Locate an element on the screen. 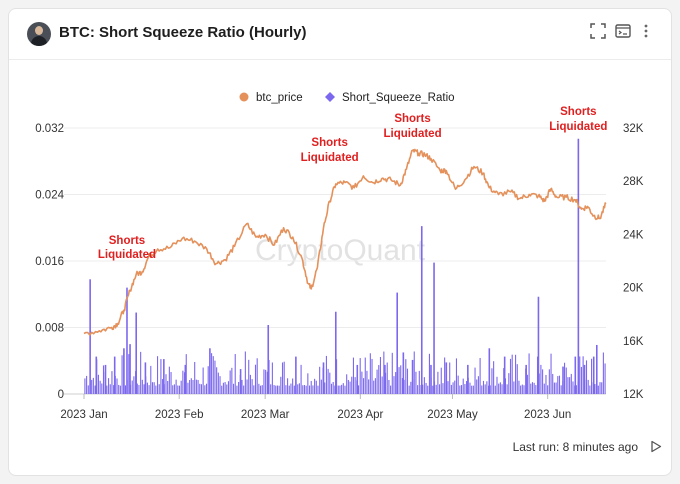  legend-label: Short_Squeeze_Ratio is located at coordinates (398, 98).